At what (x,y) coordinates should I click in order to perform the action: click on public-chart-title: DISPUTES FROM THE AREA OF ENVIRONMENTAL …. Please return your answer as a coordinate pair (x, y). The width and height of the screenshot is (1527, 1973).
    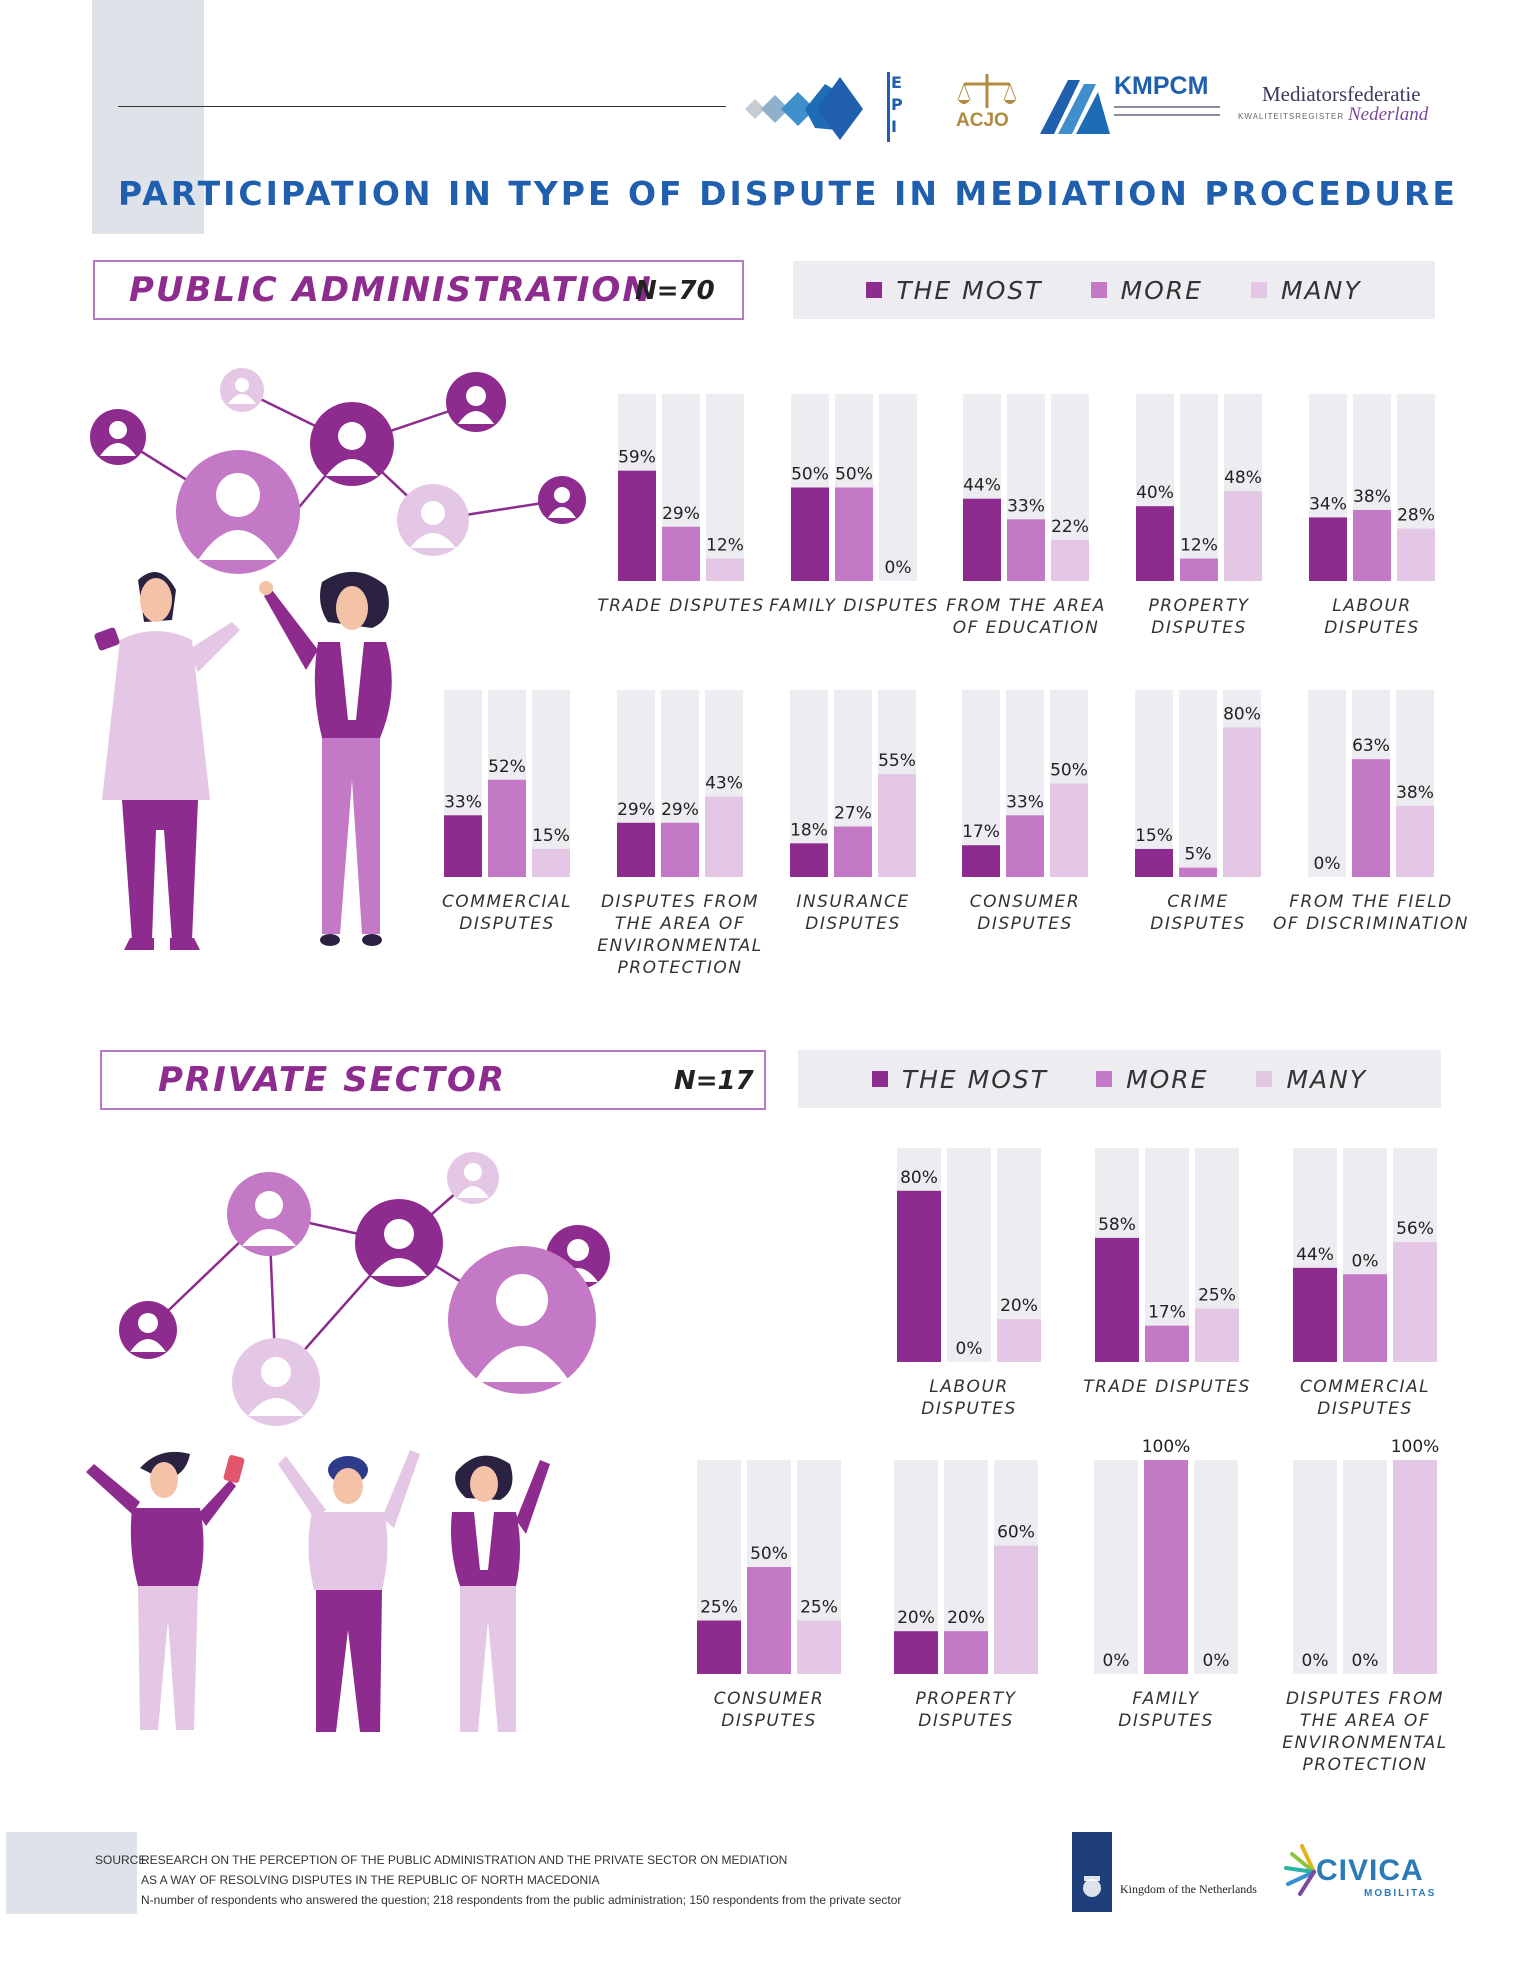
    Looking at the image, I should click on (680, 935).